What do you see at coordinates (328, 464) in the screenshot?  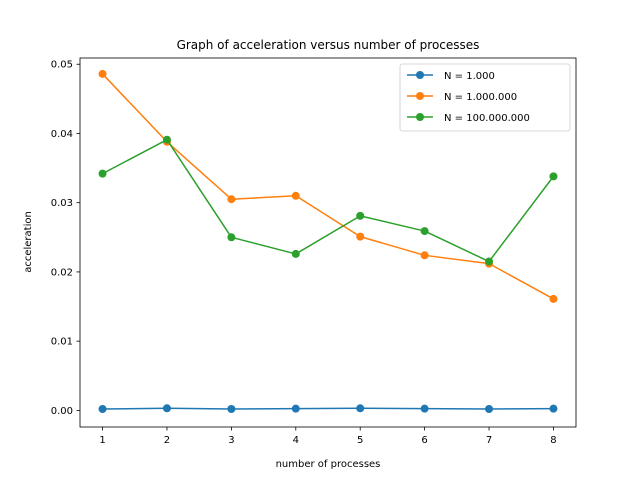 I see `x-axis-label: number of processes` at bounding box center [328, 464].